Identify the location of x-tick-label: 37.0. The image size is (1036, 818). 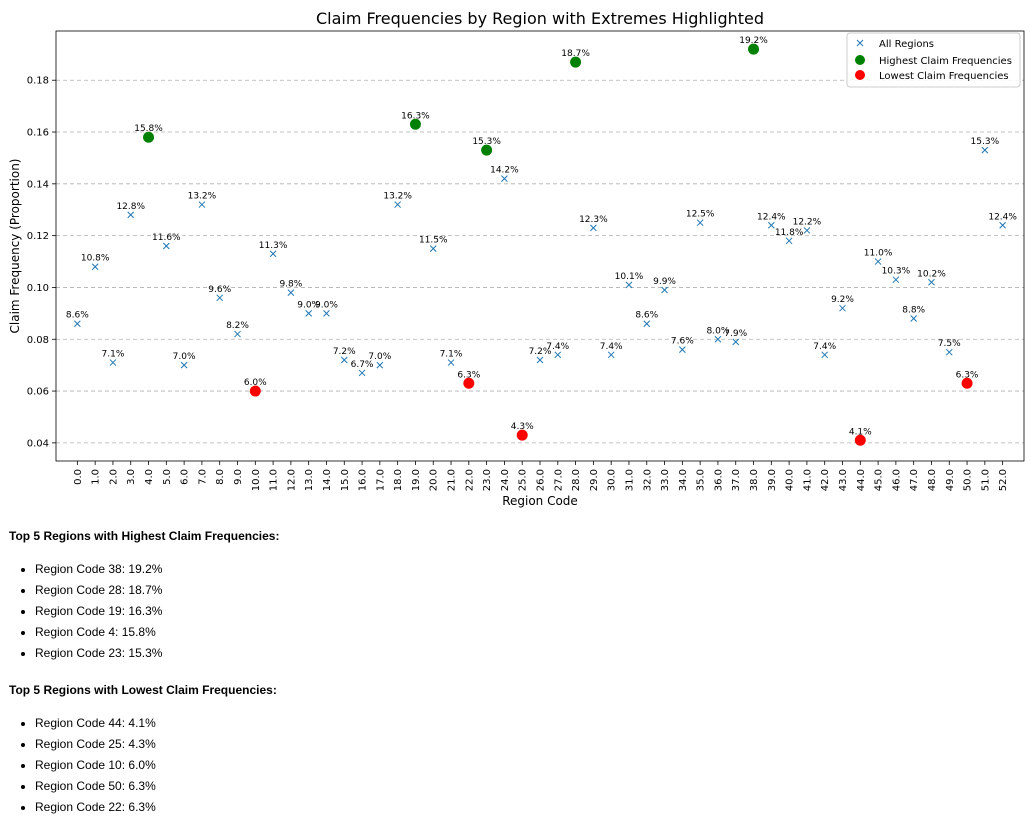
(736, 480).